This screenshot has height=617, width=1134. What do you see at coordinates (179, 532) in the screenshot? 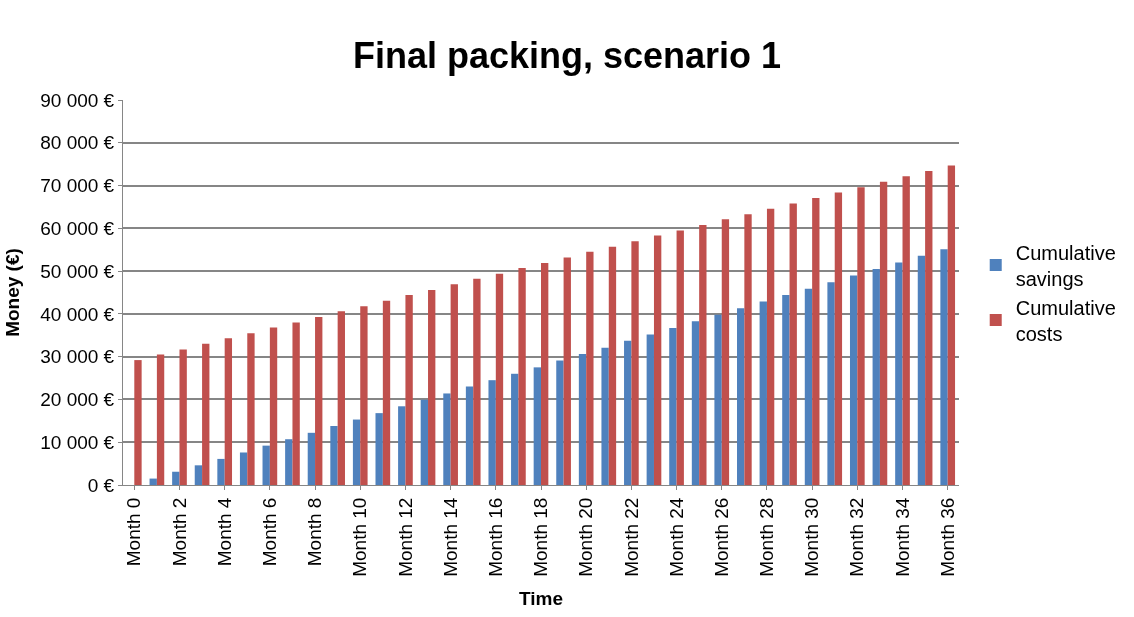
I see `x-tick-label: Month 2` at bounding box center [179, 532].